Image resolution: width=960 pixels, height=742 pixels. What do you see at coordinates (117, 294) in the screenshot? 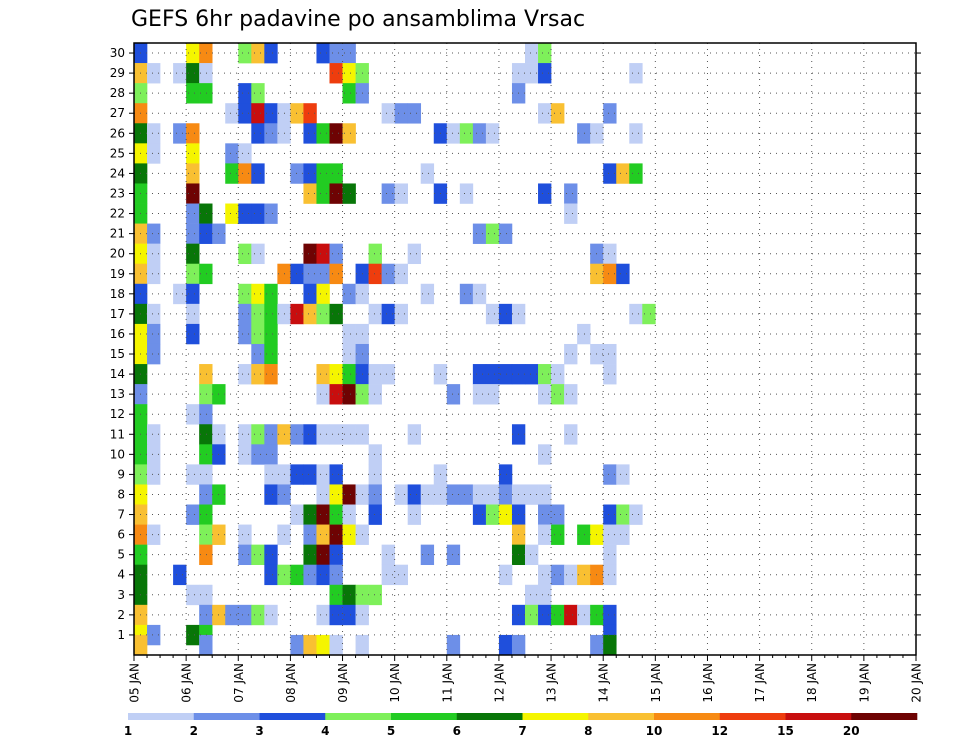
I see `y-tick-label: 18` at bounding box center [117, 294].